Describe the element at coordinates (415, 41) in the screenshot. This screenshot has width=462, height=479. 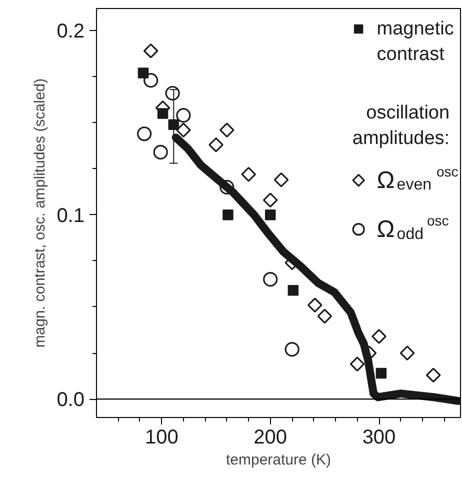
I see `legend-label: magnetic contrast` at that location.